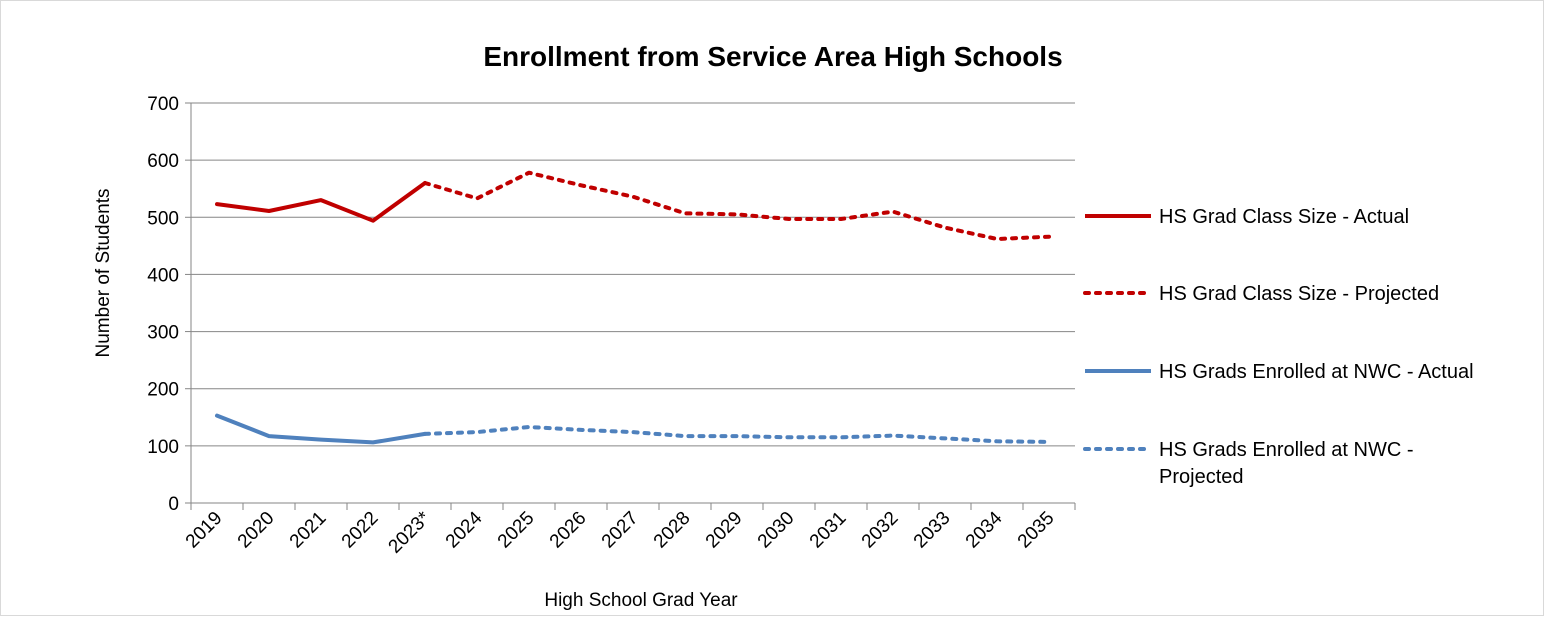 The width and height of the screenshot is (1544, 617). Describe the element at coordinates (308, 530) in the screenshot. I see `x-tick-label: 2021` at that location.